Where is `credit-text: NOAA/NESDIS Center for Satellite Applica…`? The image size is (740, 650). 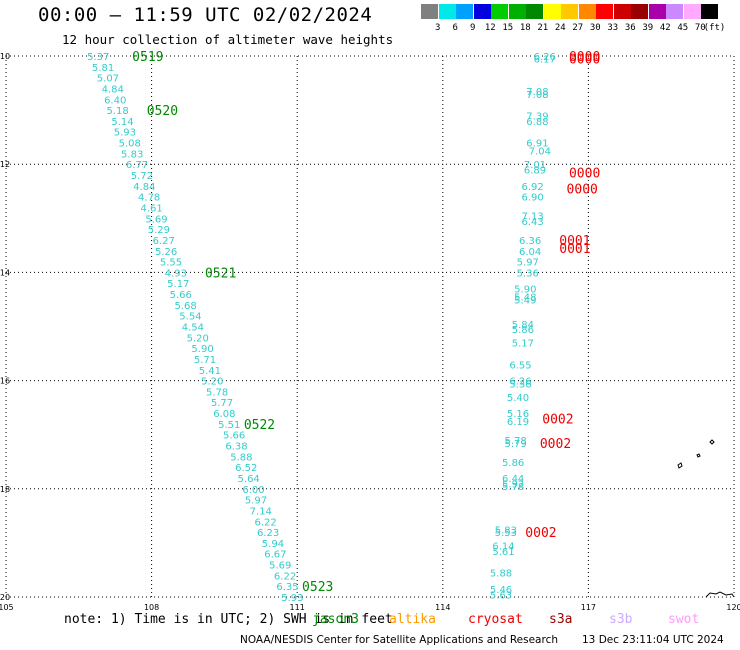
credit-text: NOAA/NESDIS Center for Satellite Applica… is located at coordinates (399, 640).